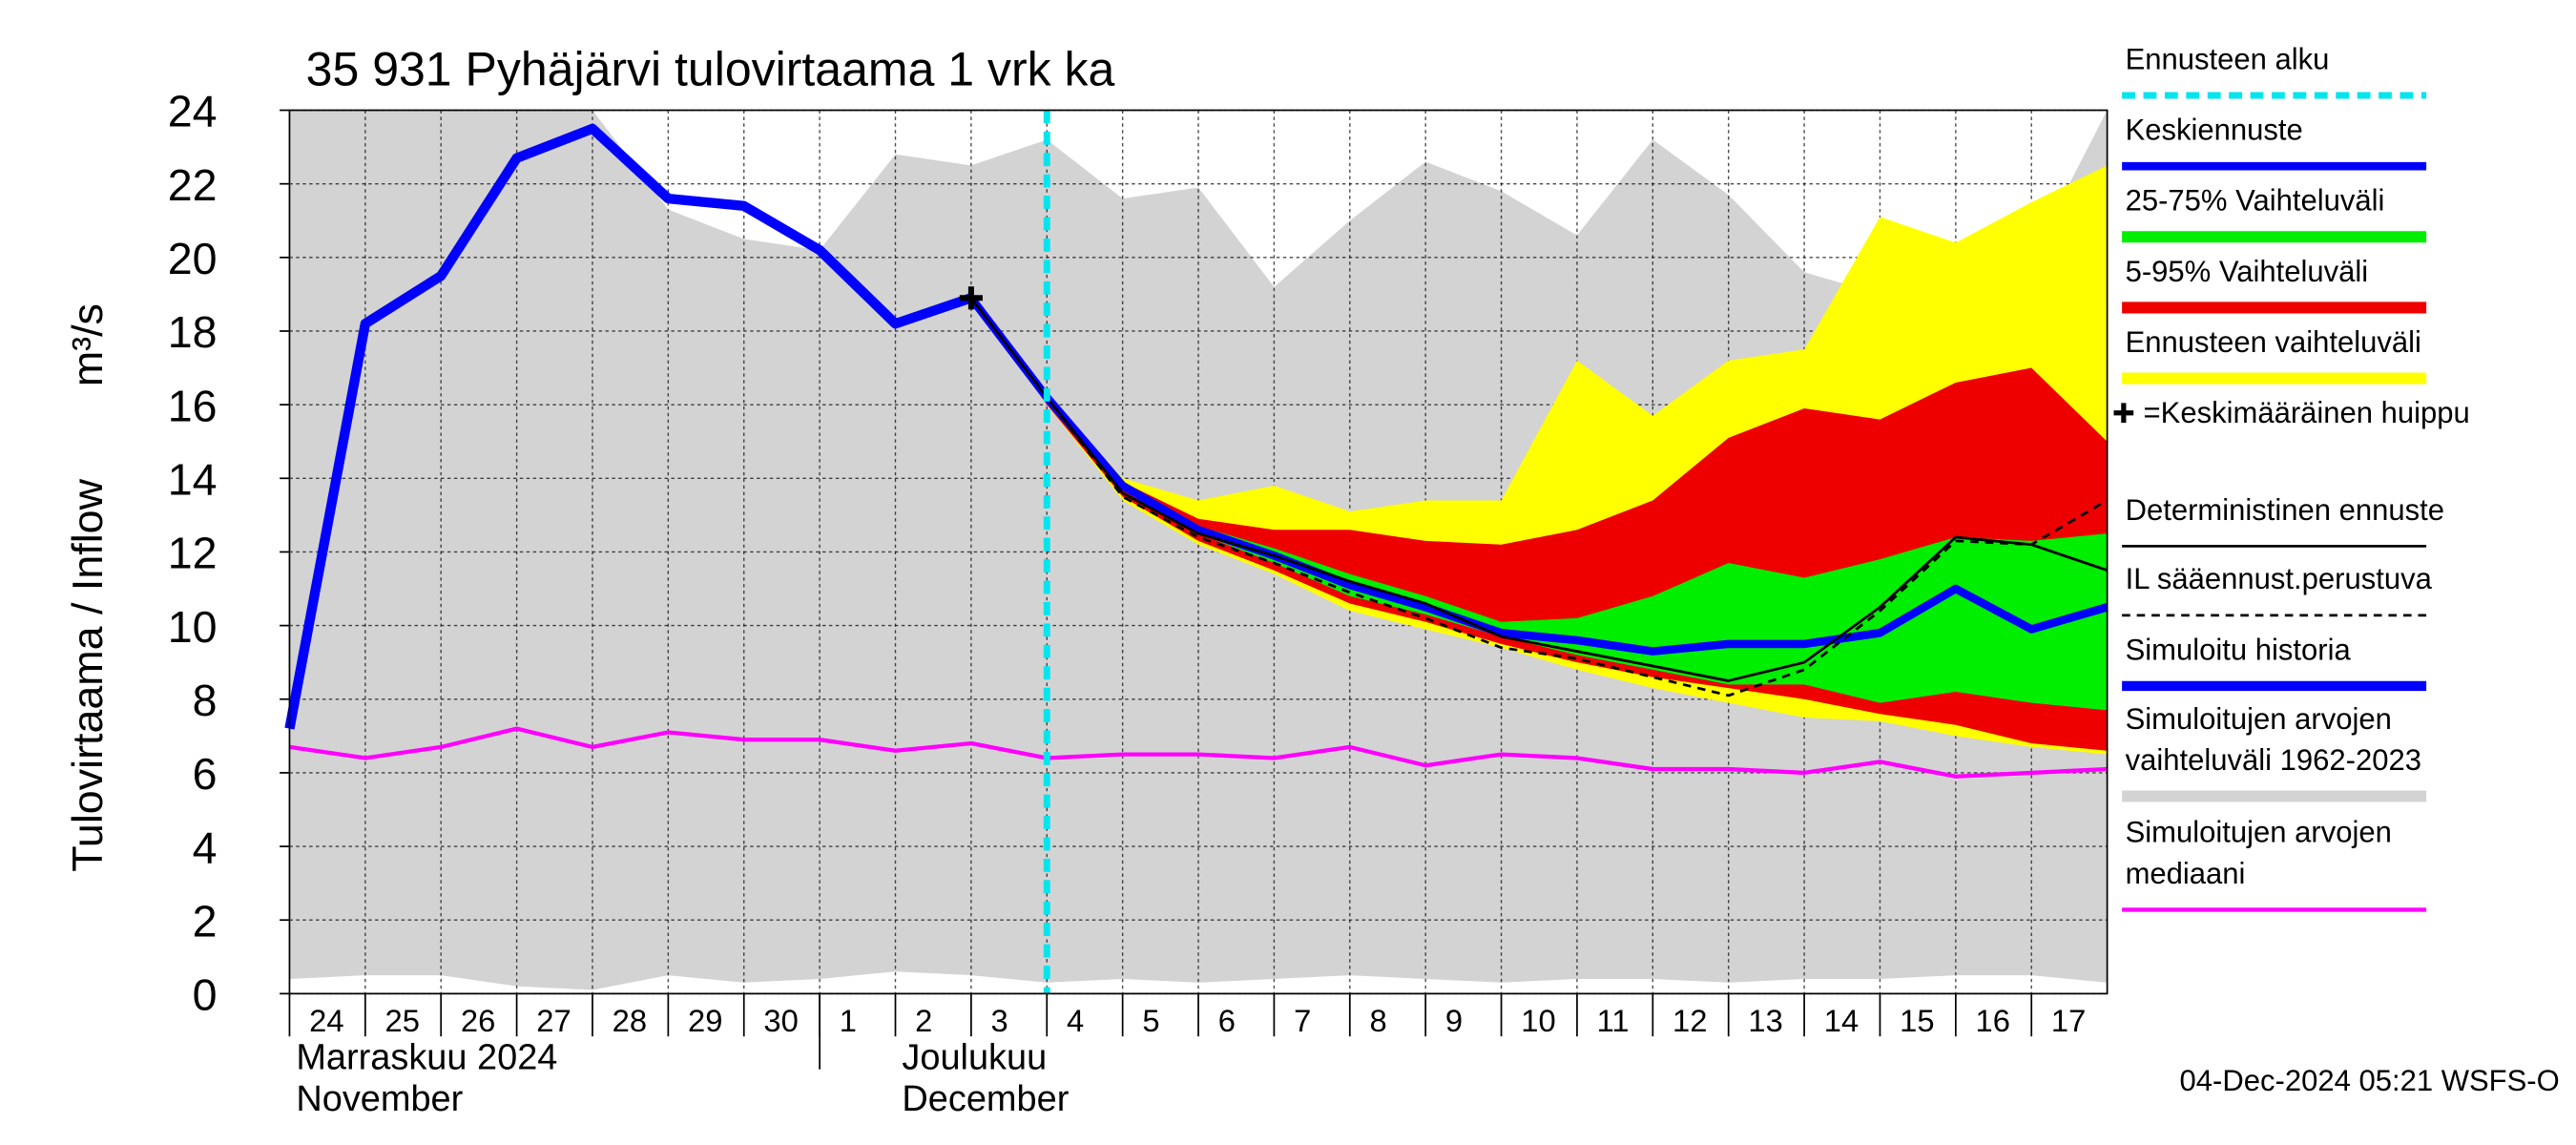 Image resolution: width=2576 pixels, height=1145 pixels. What do you see at coordinates (193, 185) in the screenshot?
I see `y-tick-label: 22` at bounding box center [193, 185].